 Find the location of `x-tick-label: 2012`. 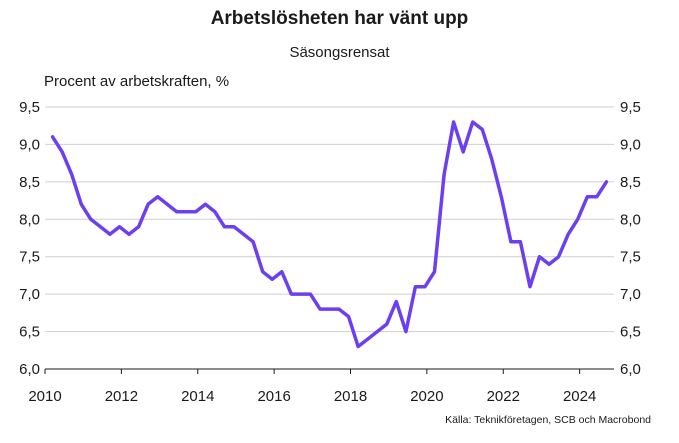

x-tick-label: 2012 is located at coordinates (121, 396).